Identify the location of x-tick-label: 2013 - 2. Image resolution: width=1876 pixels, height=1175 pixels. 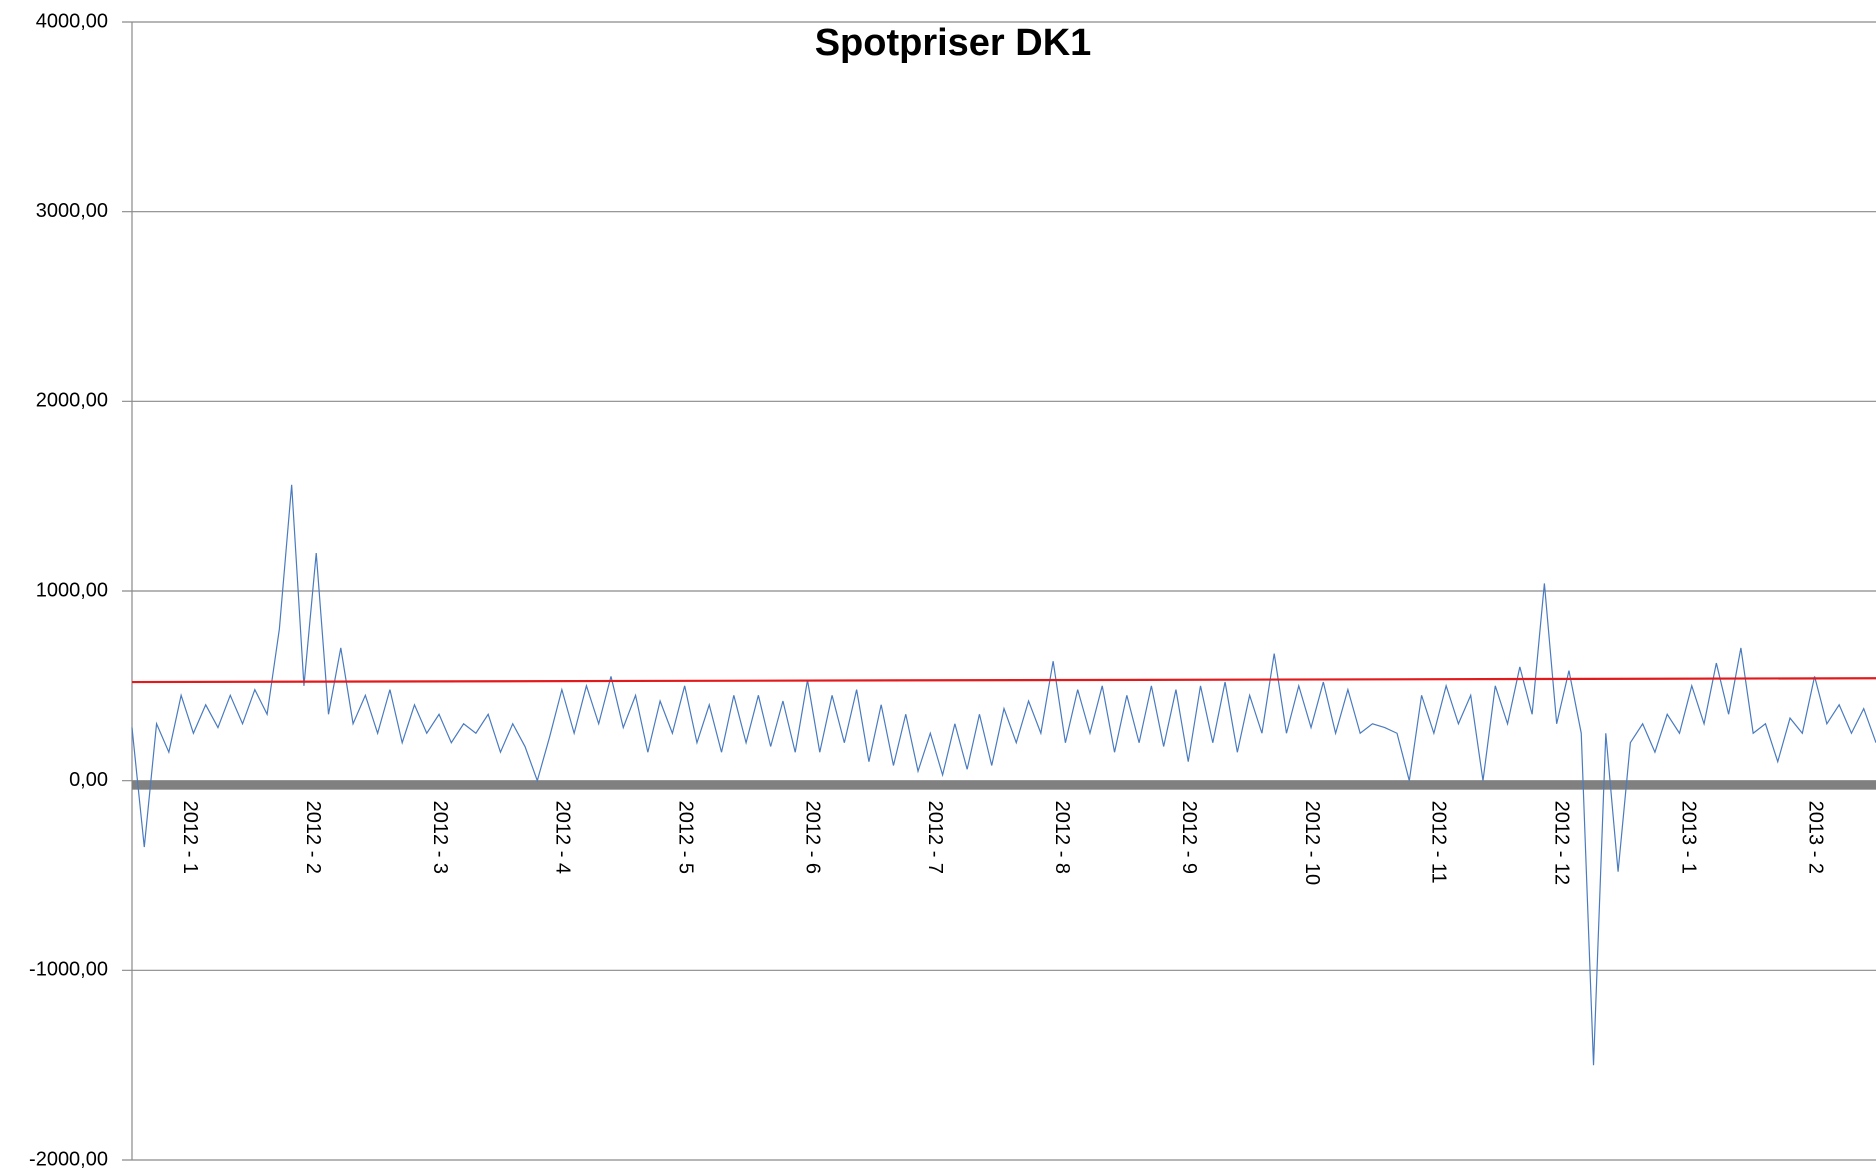
(1815, 837).